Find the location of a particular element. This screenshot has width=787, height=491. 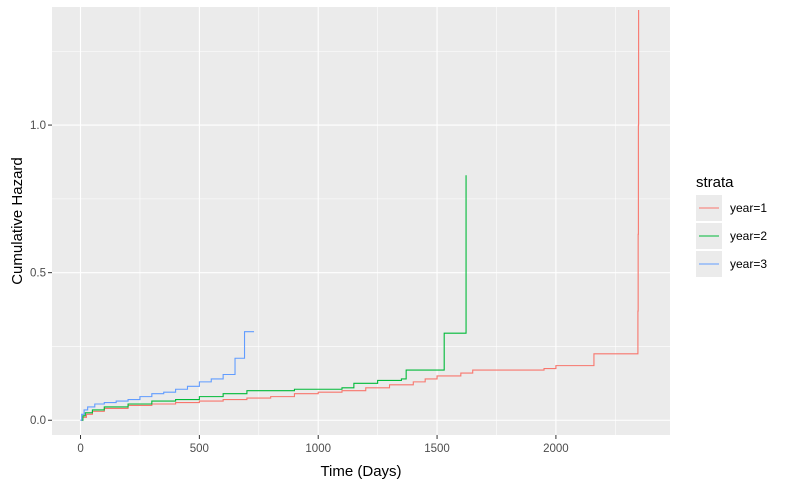

x-axis-label: Time (Days) is located at coordinates (360, 471).